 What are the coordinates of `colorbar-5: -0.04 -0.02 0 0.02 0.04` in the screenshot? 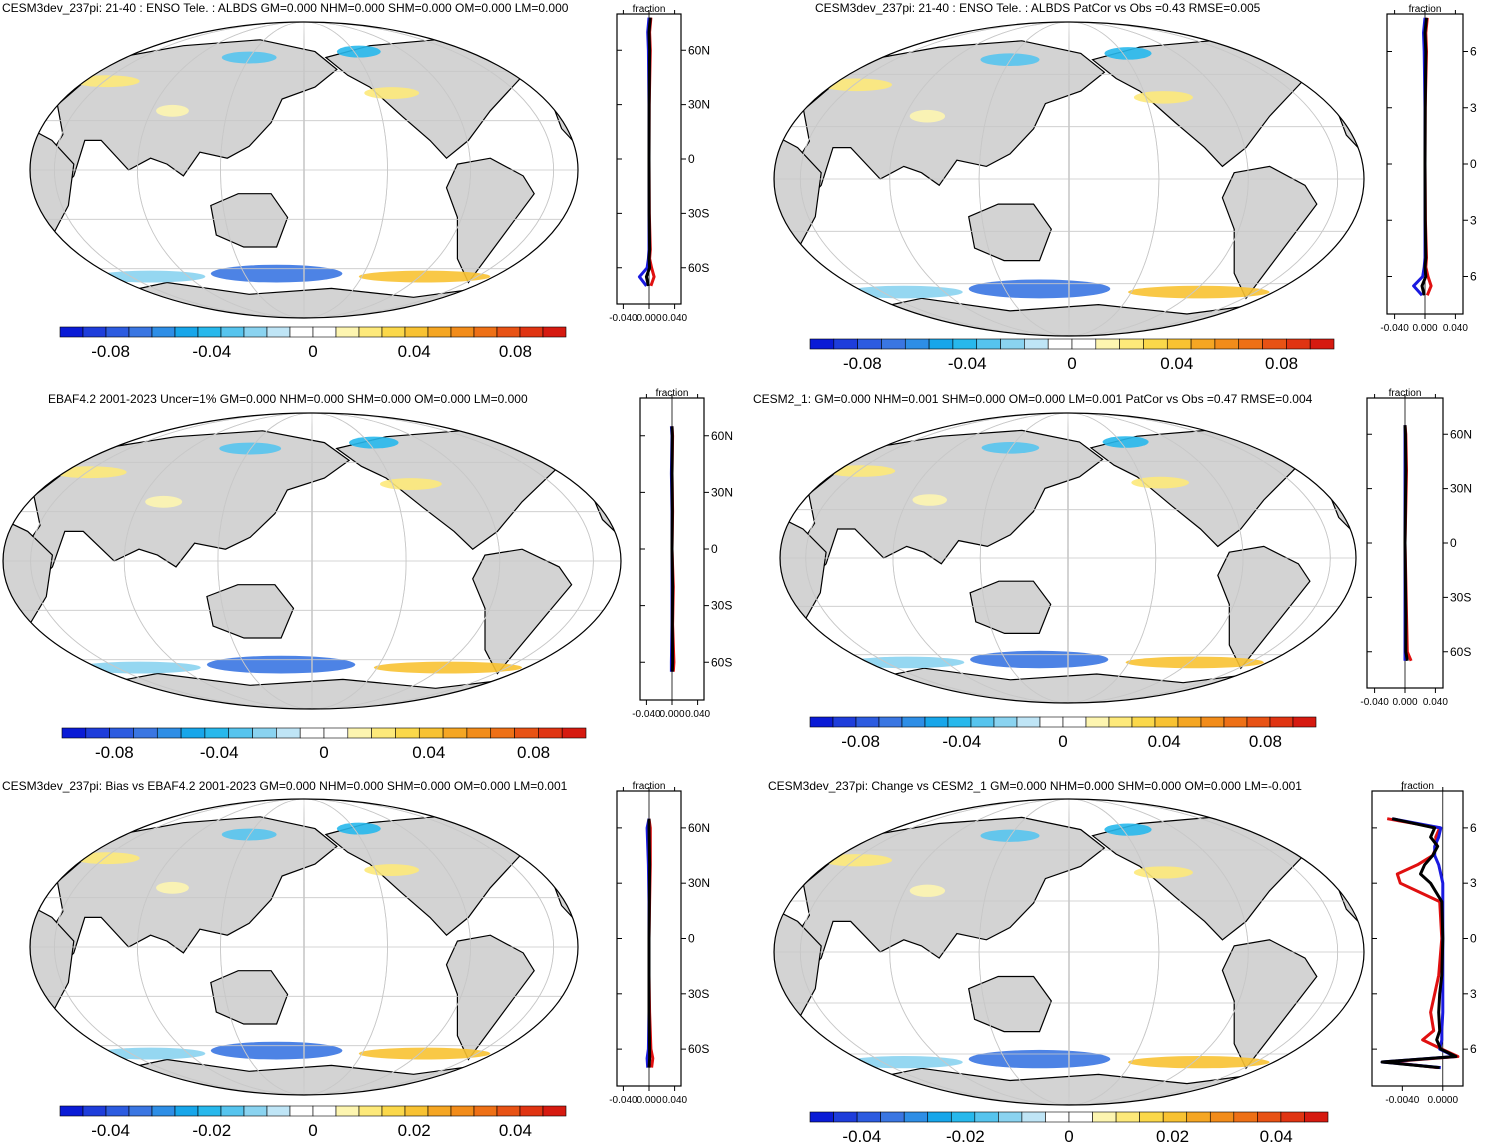 It's located at (313, 1122).